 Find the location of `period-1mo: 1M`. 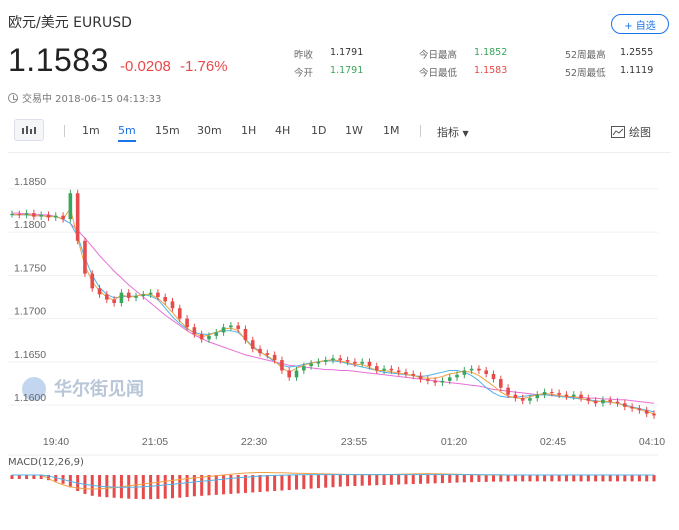

period-1mo: 1M is located at coordinates (391, 130).